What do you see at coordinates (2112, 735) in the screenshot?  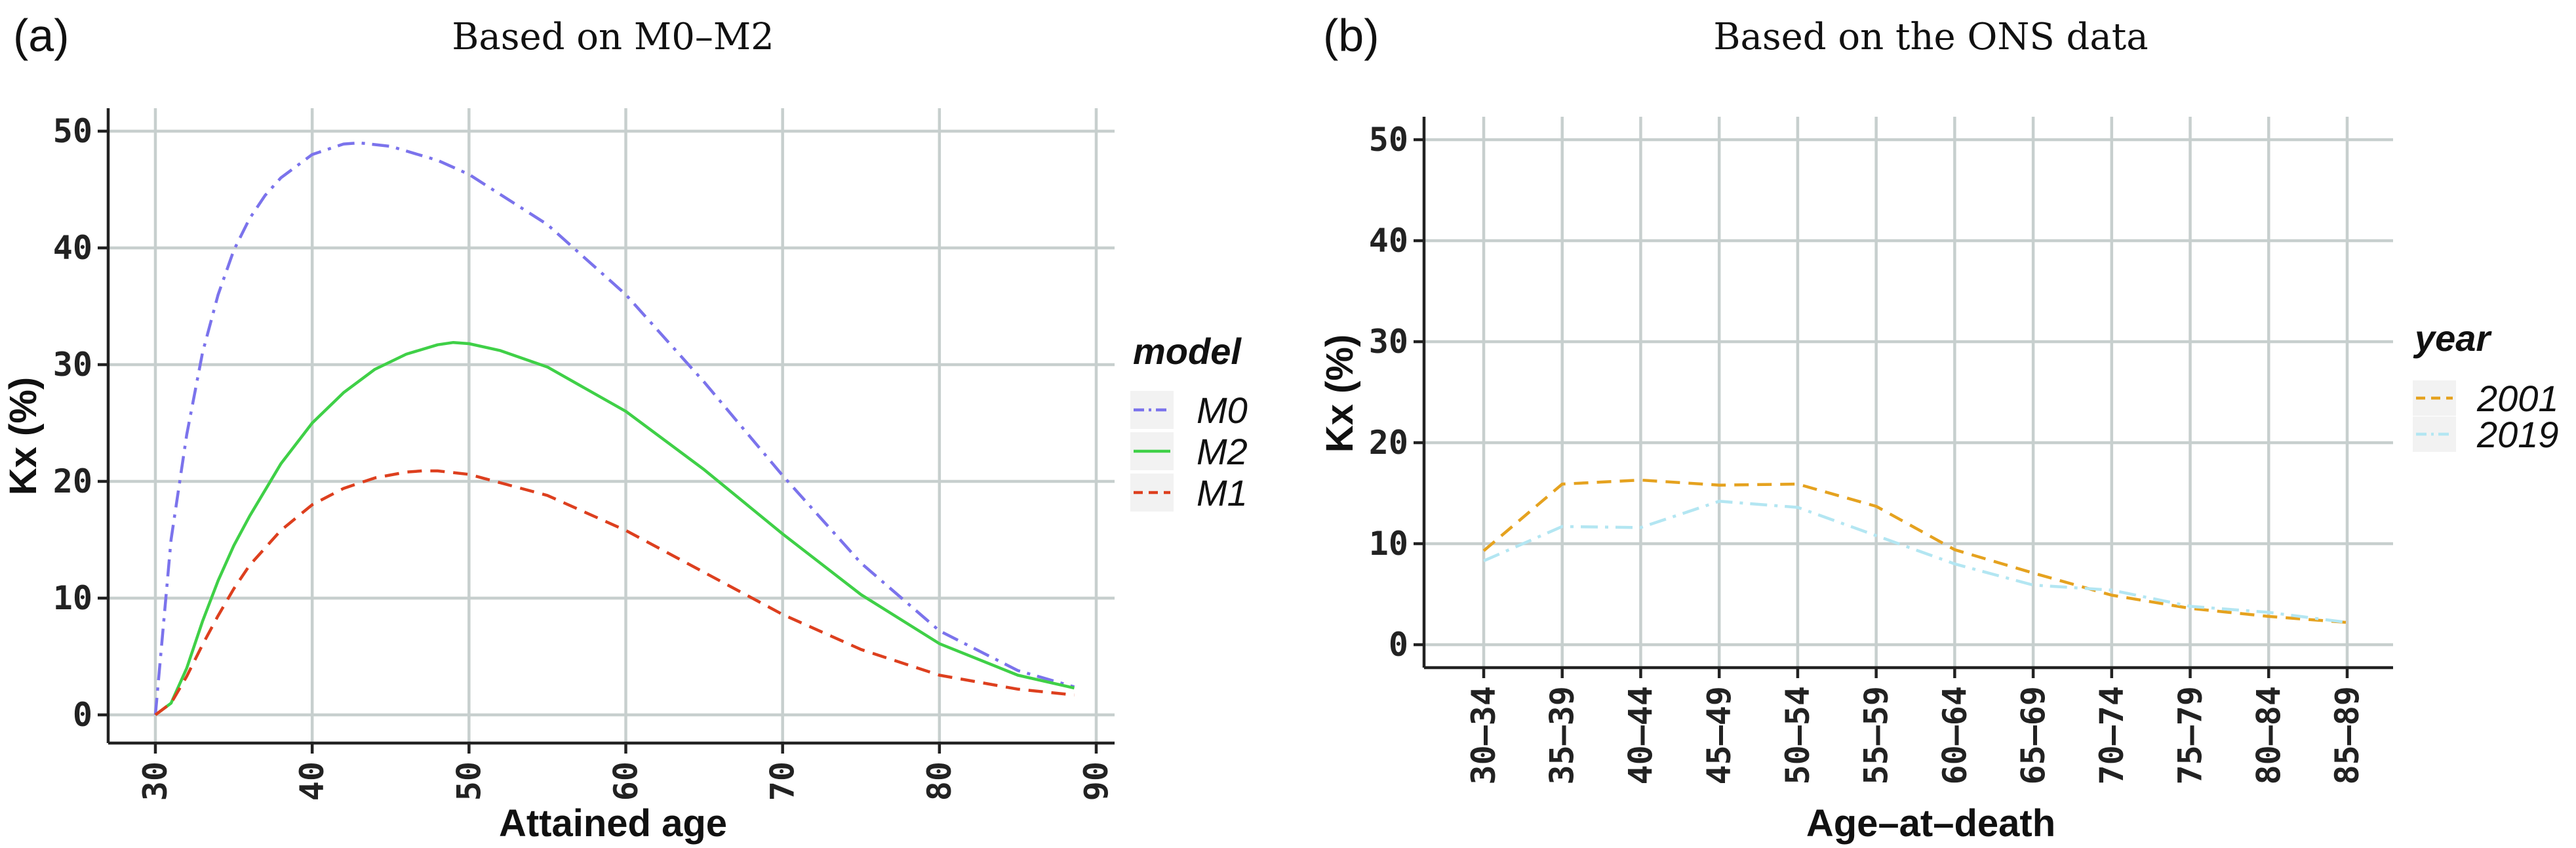 I see `panel-b-x-tick-label: 70–74` at bounding box center [2112, 735].